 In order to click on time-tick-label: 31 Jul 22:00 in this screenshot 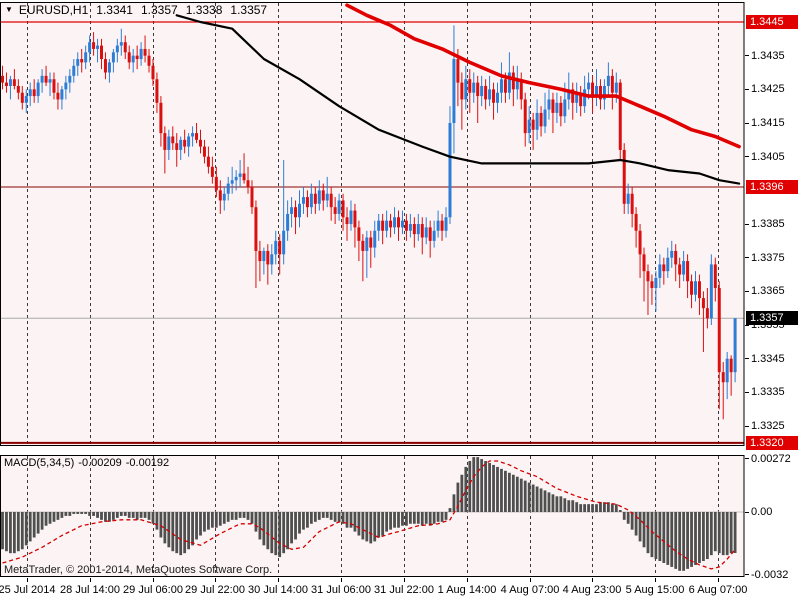, I will do `click(404, 590)`.